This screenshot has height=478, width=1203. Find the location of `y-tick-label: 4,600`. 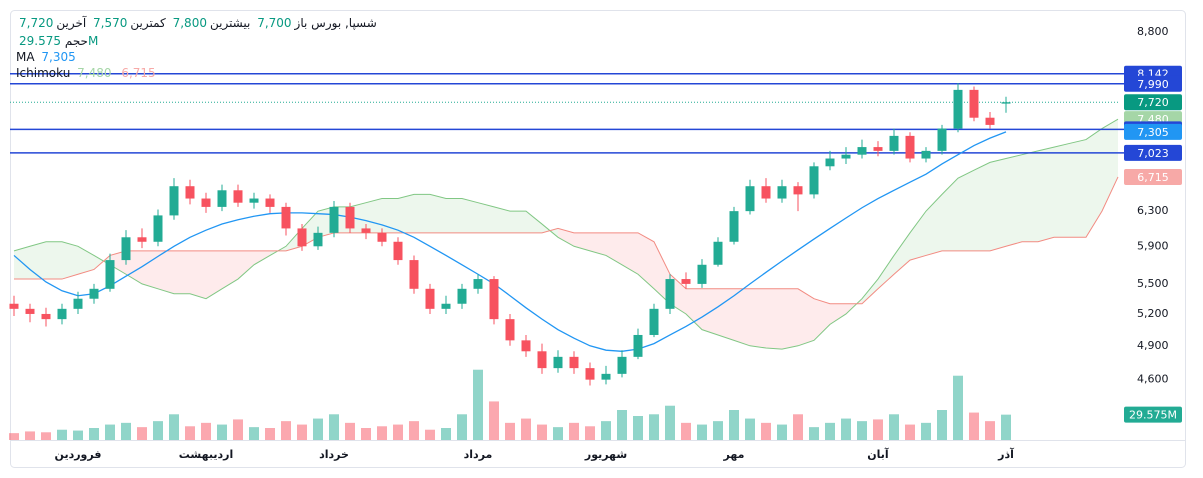

y-tick-label: 4,600 is located at coordinates (1153, 379).